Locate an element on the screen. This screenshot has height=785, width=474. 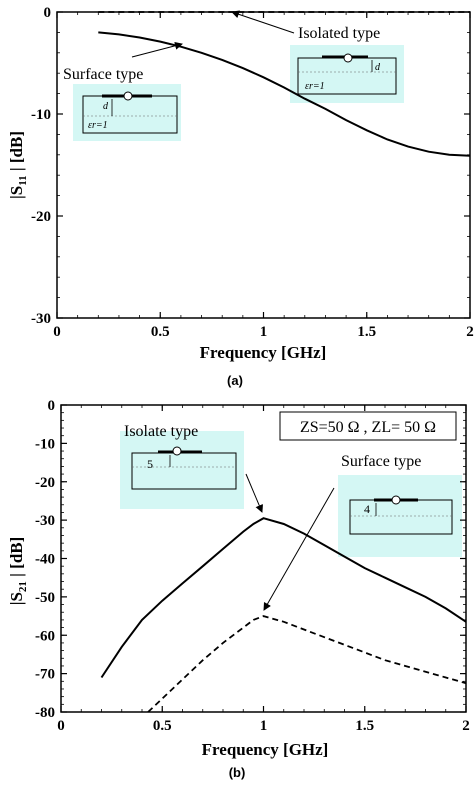
series-line-solid is located at coordinates (284, 94).